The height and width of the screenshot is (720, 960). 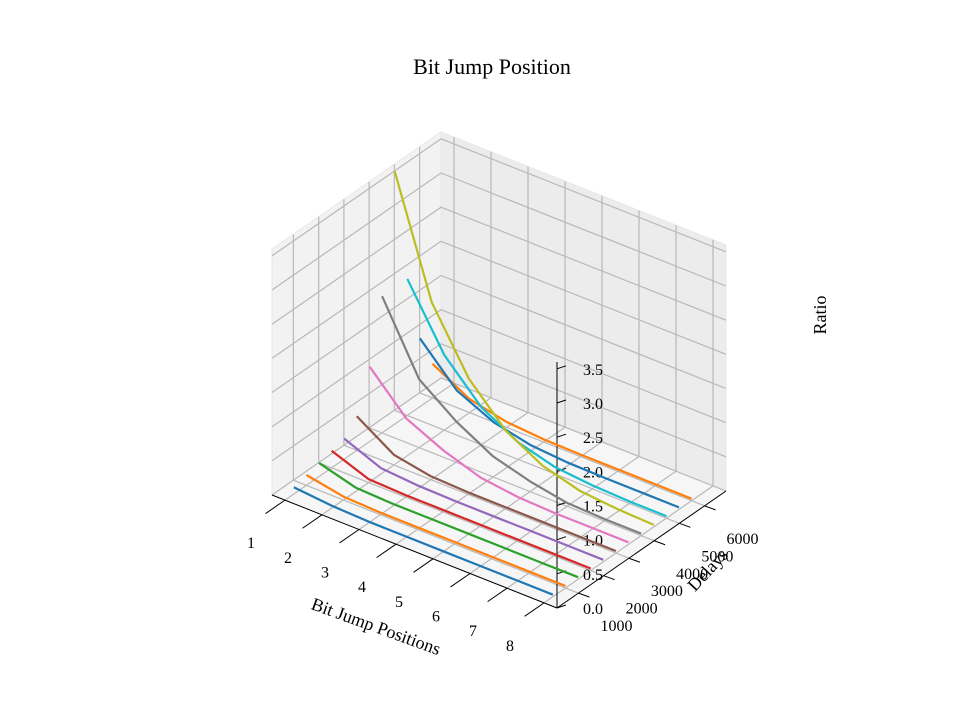 I want to click on x-tick-label: 2, so click(x=288, y=558).